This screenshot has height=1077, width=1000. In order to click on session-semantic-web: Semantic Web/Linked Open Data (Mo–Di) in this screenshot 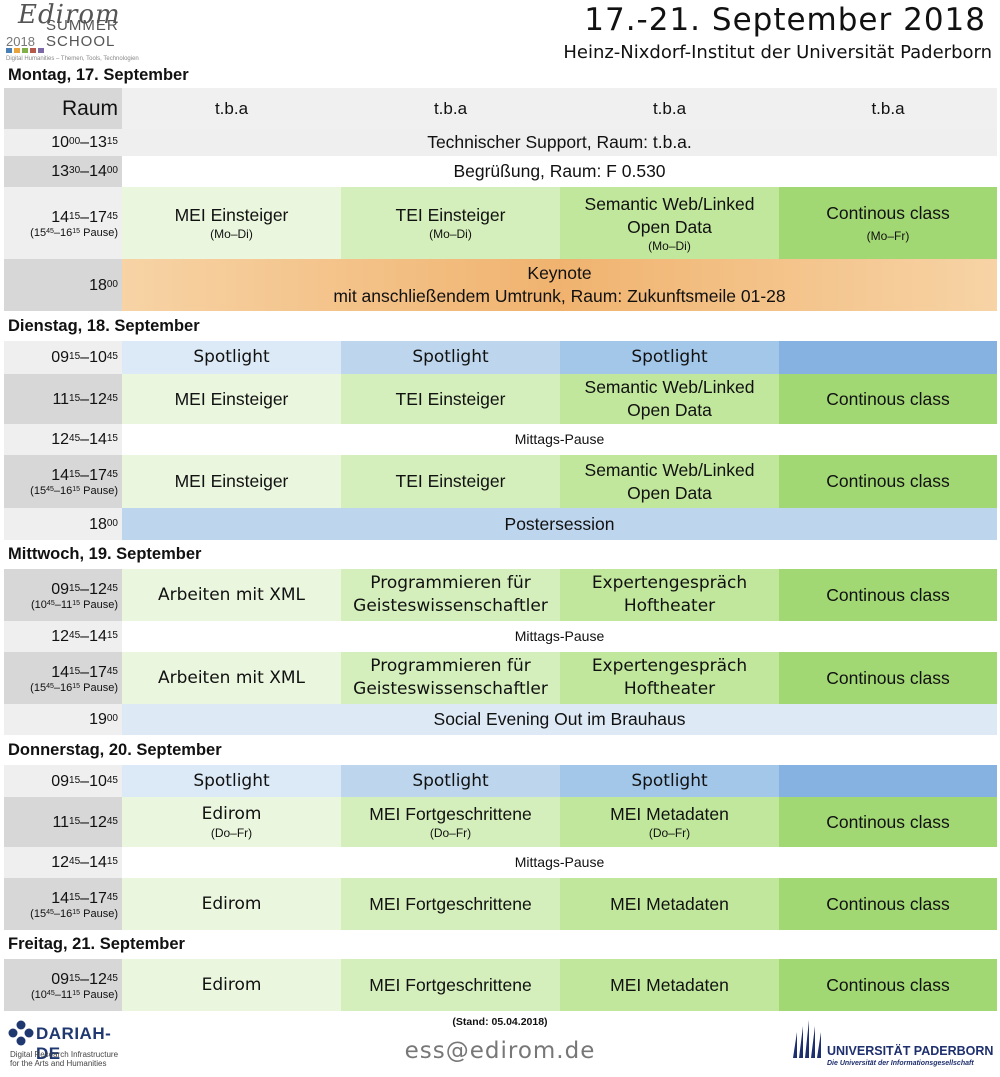, I will do `click(669, 223)`.